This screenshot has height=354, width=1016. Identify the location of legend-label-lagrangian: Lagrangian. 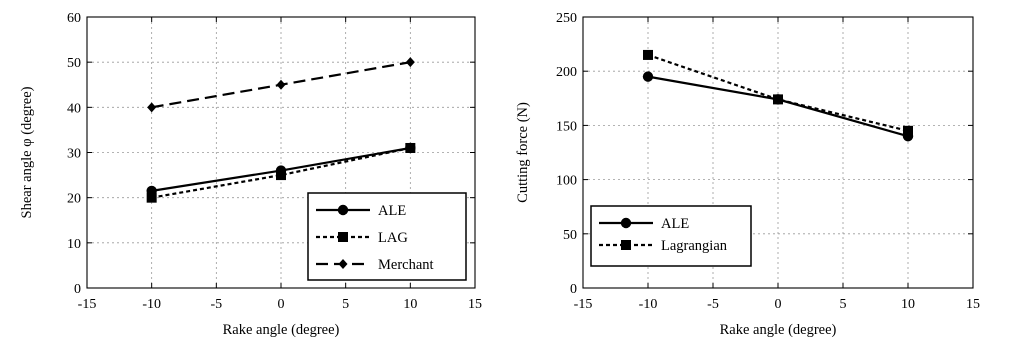
(694, 246).